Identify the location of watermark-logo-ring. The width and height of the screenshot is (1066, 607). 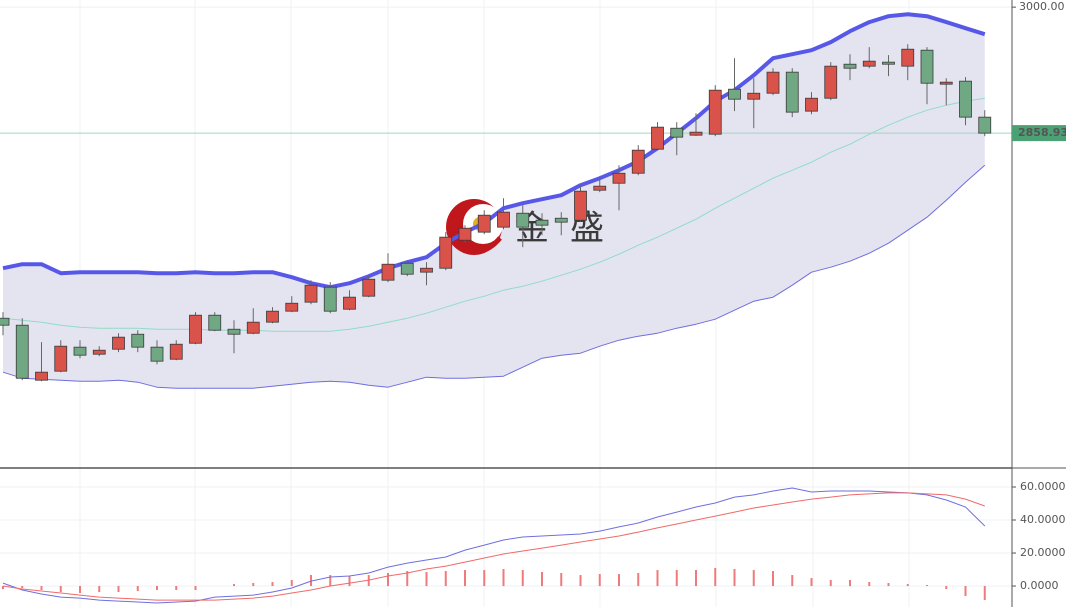
(480, 244).